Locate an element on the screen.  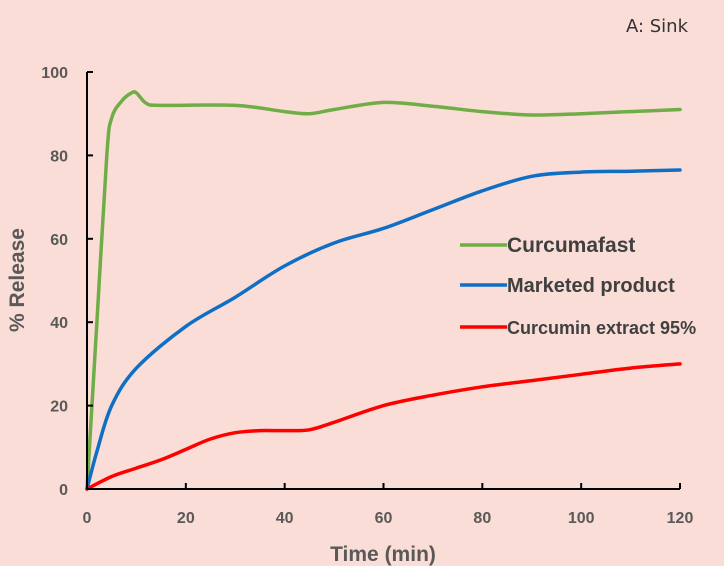
y-tick-label: 80 is located at coordinates (59, 156).